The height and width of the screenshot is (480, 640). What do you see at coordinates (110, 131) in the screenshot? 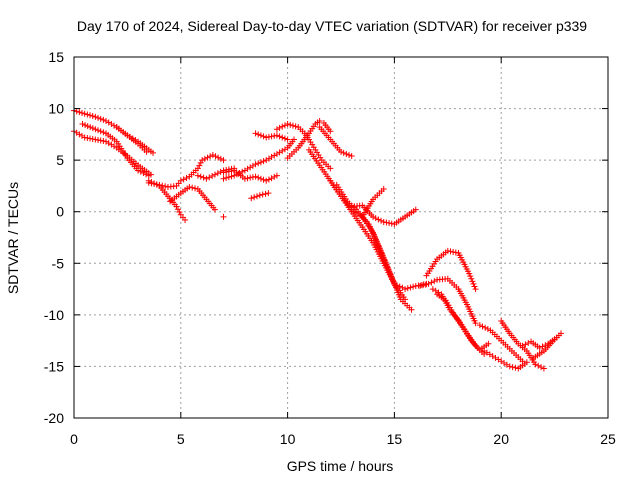
I see `series-sat-a` at bounding box center [110, 131].